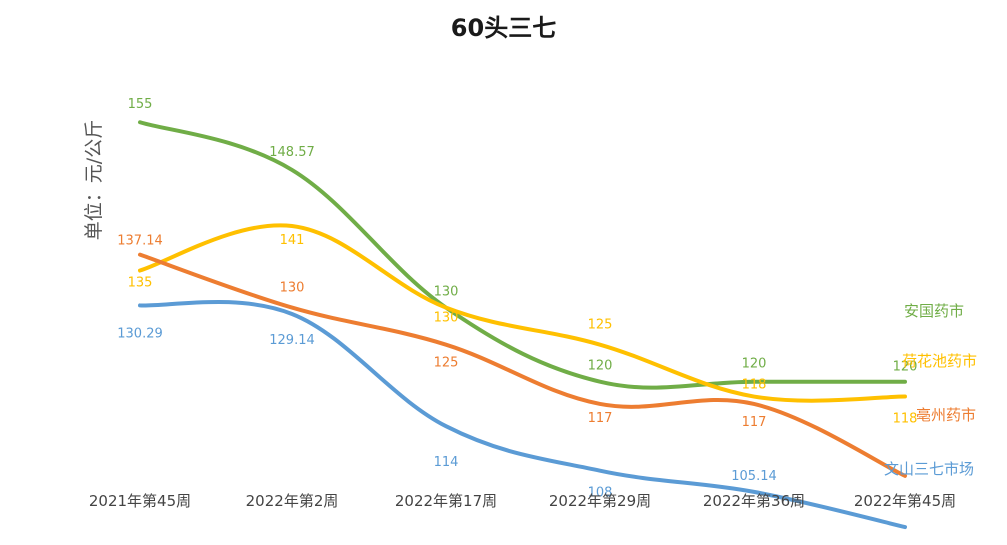 The image size is (1007, 545). I want to click on data-label: 135, so click(140, 283).